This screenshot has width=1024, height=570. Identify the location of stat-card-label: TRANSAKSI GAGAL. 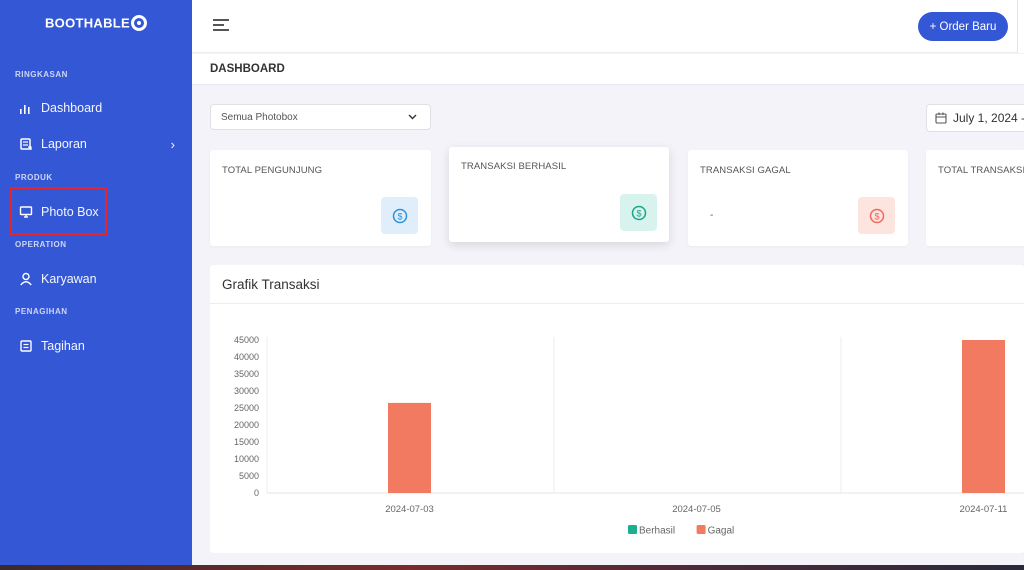
(745, 170).